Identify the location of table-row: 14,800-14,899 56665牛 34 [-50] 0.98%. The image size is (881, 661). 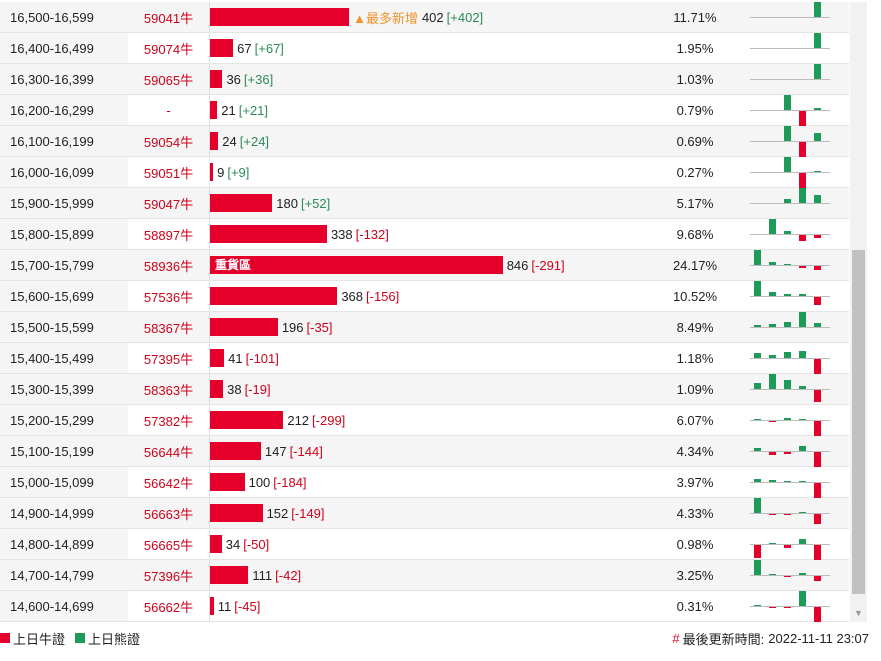
(424, 544).